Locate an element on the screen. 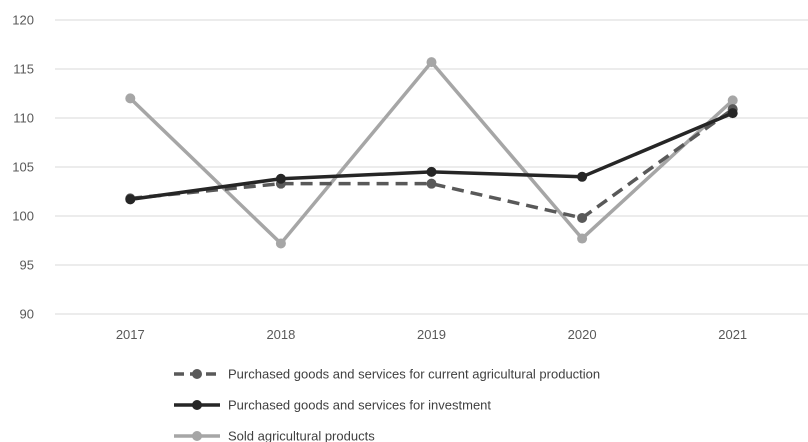 This screenshot has width=808, height=442. y-axis-ticks: 90 95 100 105 110 115 120 is located at coordinates (23, 167).